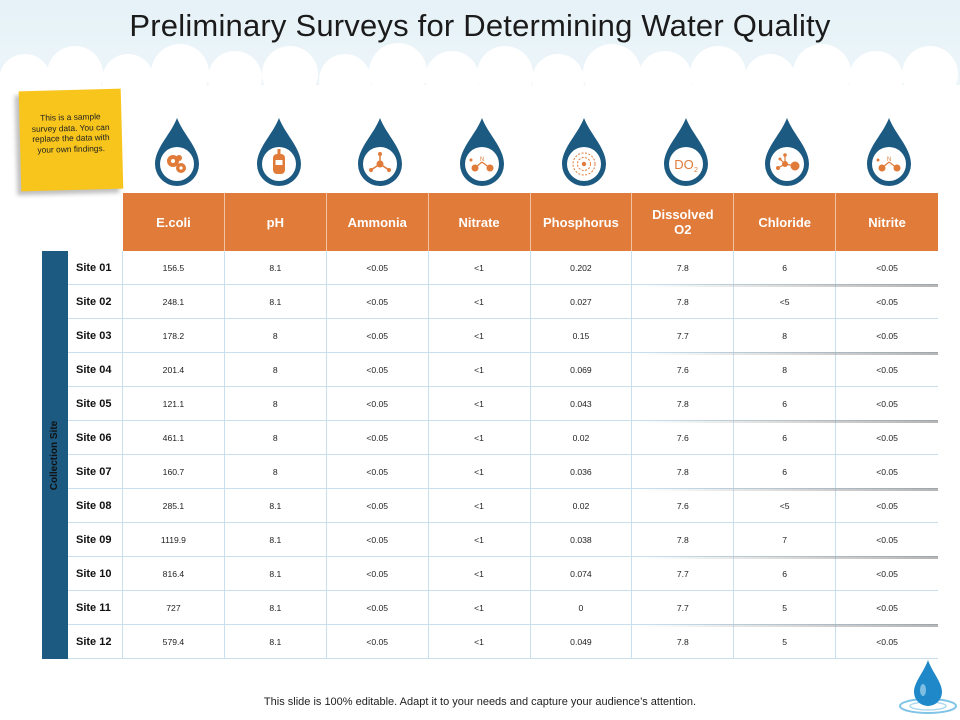 This screenshot has height=720, width=960. Describe the element at coordinates (279, 152) in the screenshot. I see `ph-meter-icon` at that location.